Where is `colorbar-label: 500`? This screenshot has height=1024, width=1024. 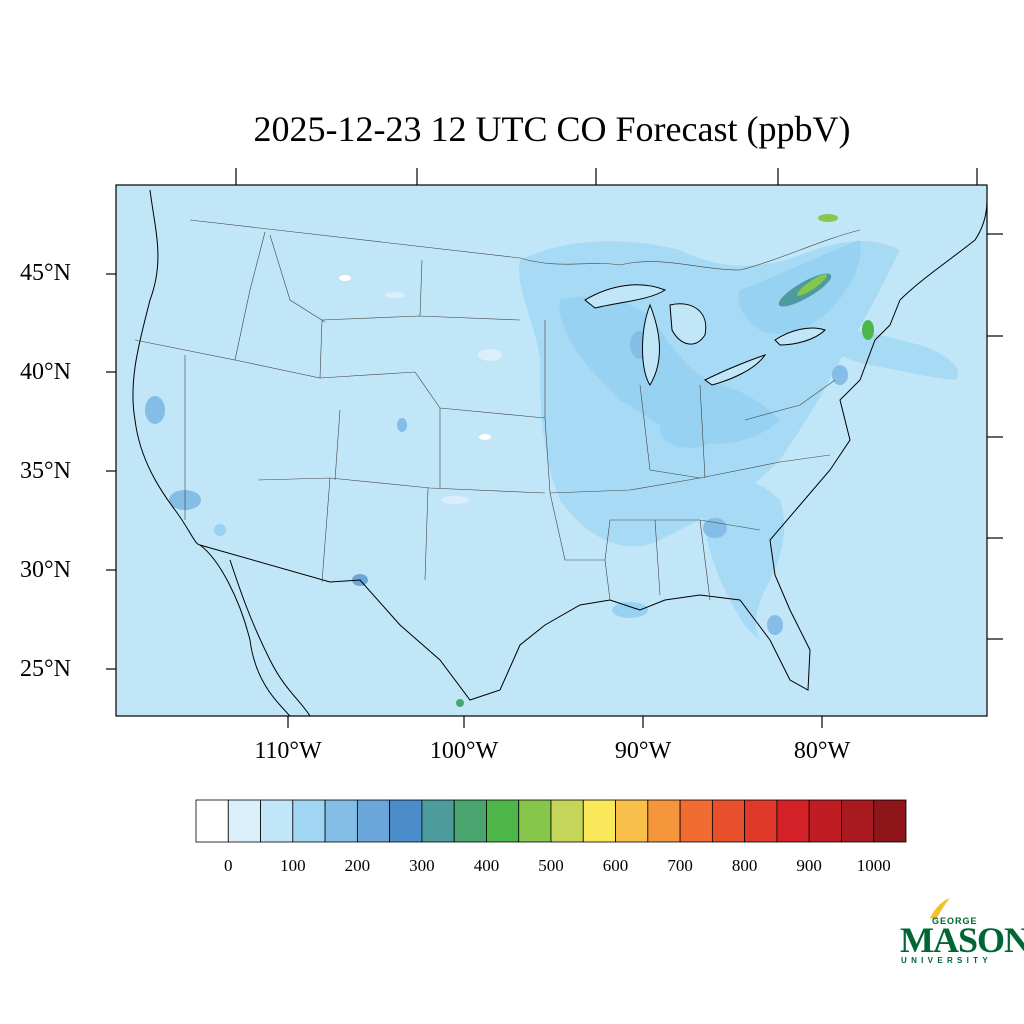 colorbar-label: 500 is located at coordinates (551, 865).